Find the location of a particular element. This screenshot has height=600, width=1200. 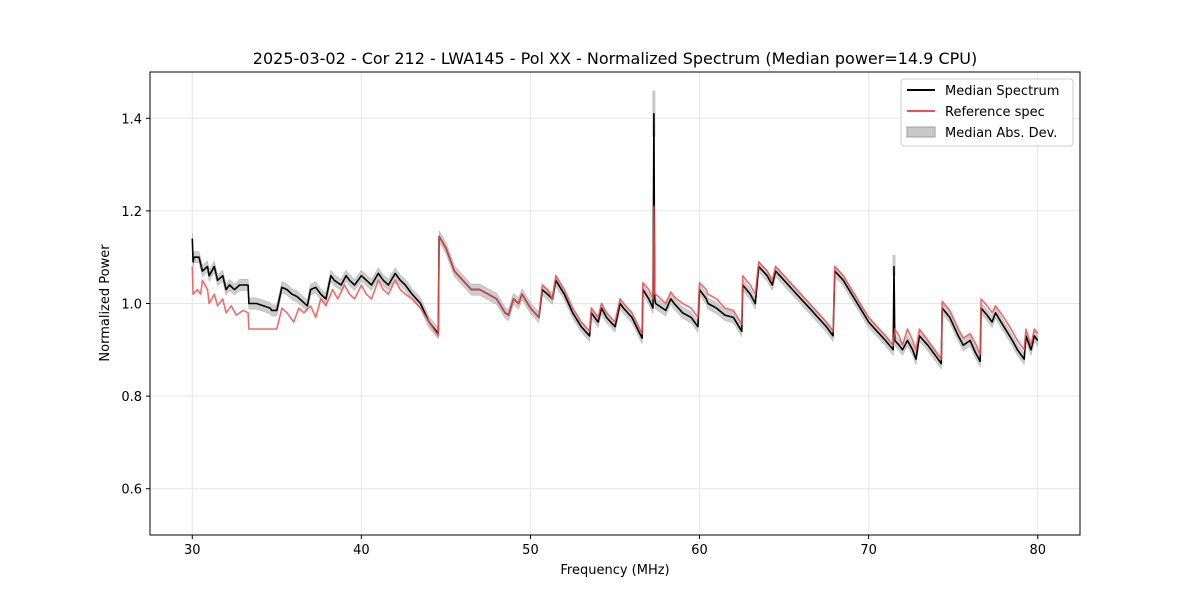

legend-mad-swatch is located at coordinates (921, 132).